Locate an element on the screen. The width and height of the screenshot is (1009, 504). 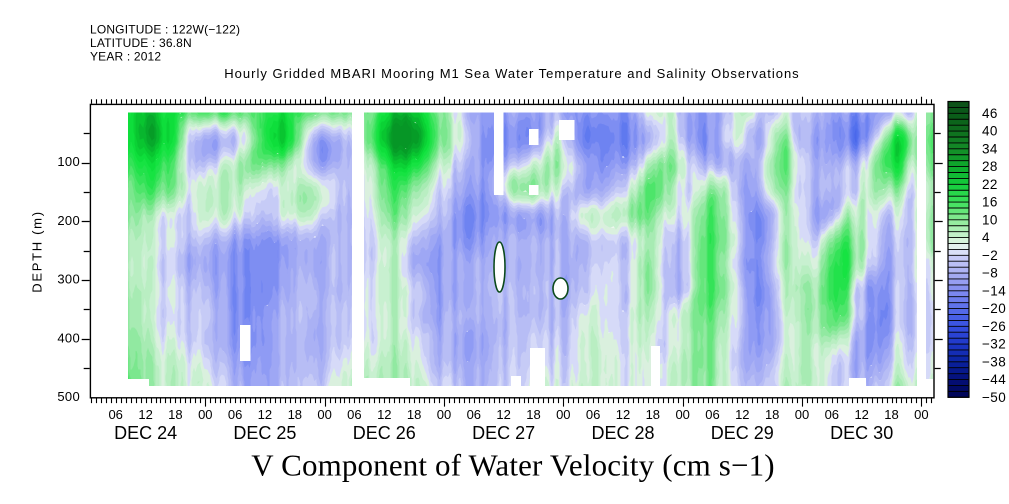
svg-text: −2 is located at coordinates (990, 255).